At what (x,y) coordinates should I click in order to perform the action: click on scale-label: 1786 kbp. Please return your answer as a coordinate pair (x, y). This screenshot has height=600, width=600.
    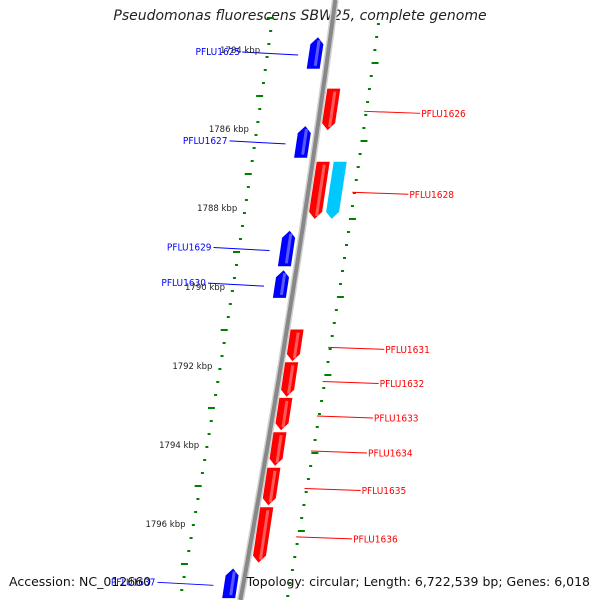
    Looking at the image, I should click on (229, 130).